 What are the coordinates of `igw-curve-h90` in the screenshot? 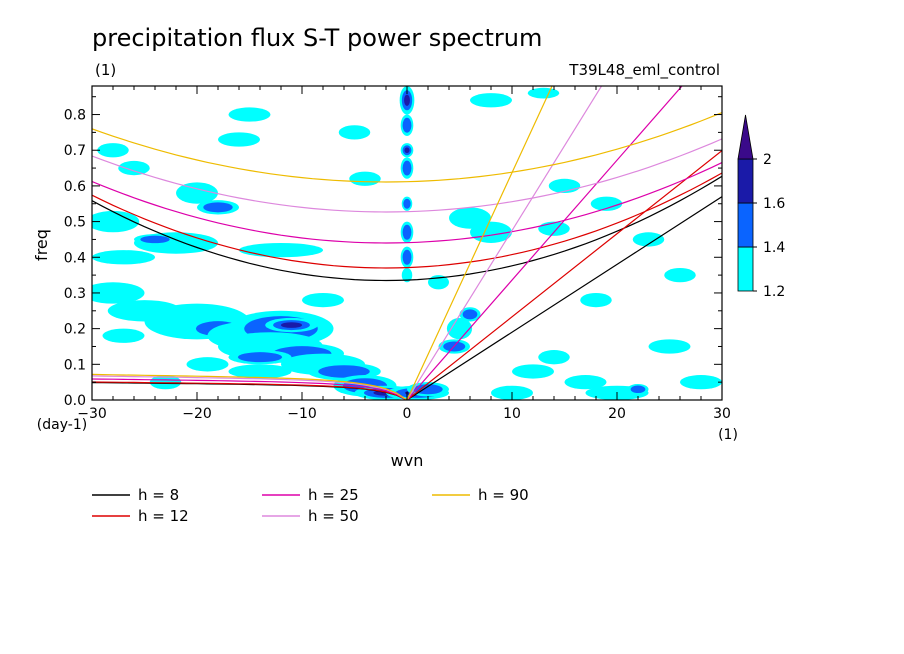 It's located at (407, 147).